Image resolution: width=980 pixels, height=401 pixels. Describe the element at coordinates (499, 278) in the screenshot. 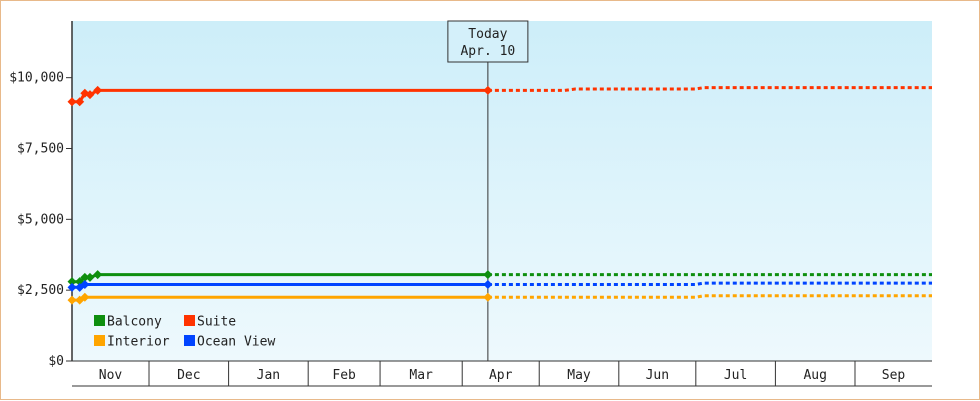

I see `series-balcony` at that location.